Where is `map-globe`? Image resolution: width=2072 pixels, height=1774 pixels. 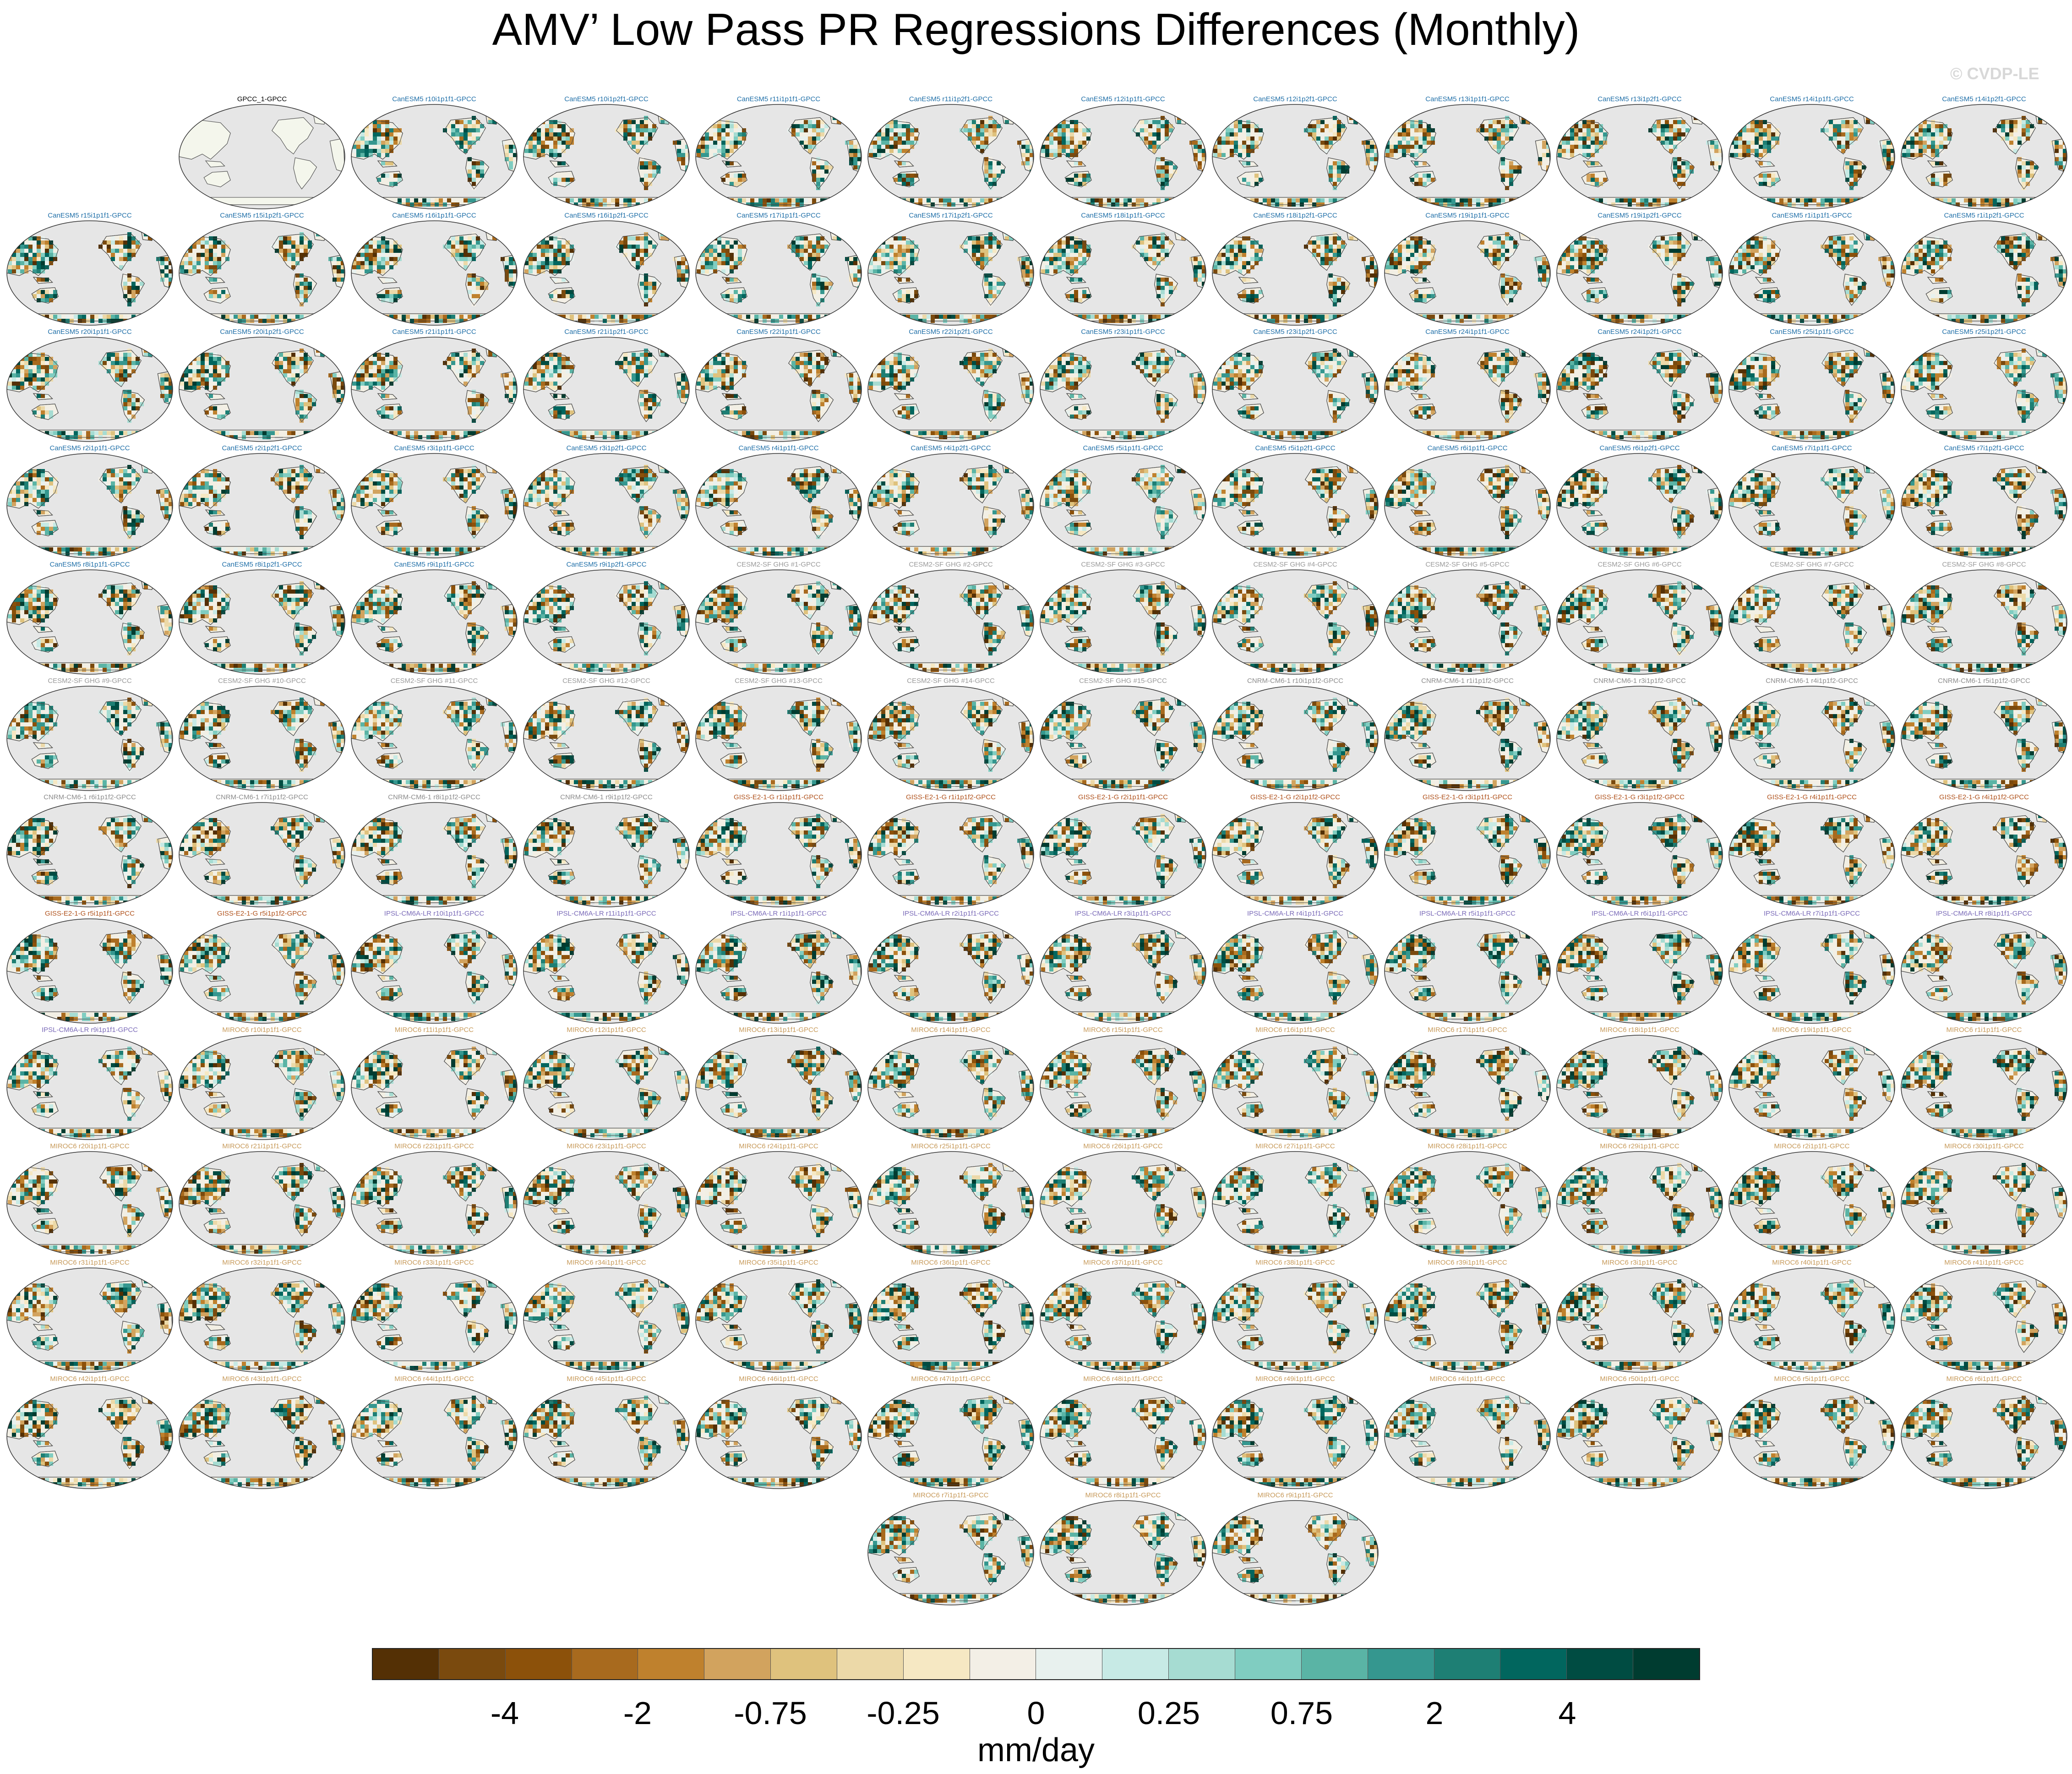 map-globe is located at coordinates (262, 273).